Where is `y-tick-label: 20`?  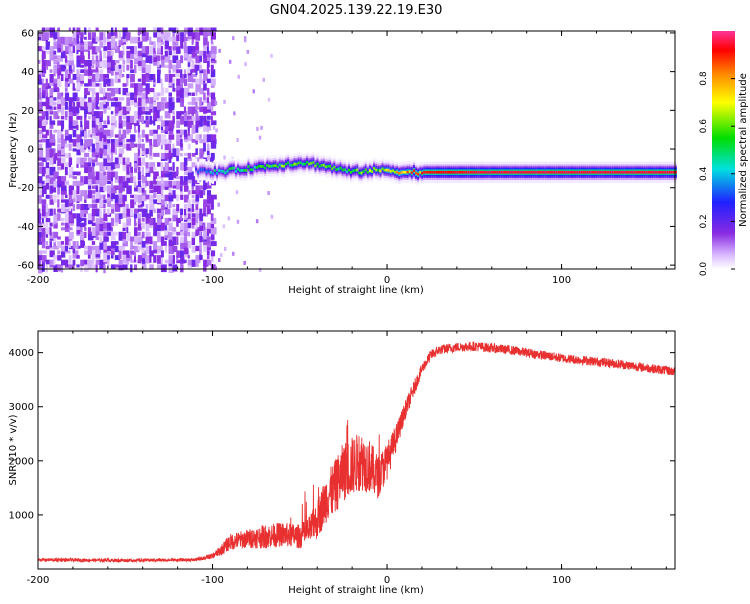 y-tick-label: 20 is located at coordinates (27, 111).